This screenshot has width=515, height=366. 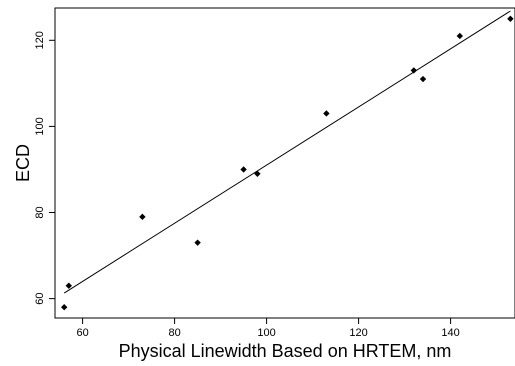 What do you see at coordinates (23, 163) in the screenshot?
I see `y-axis-title: ECD` at bounding box center [23, 163].